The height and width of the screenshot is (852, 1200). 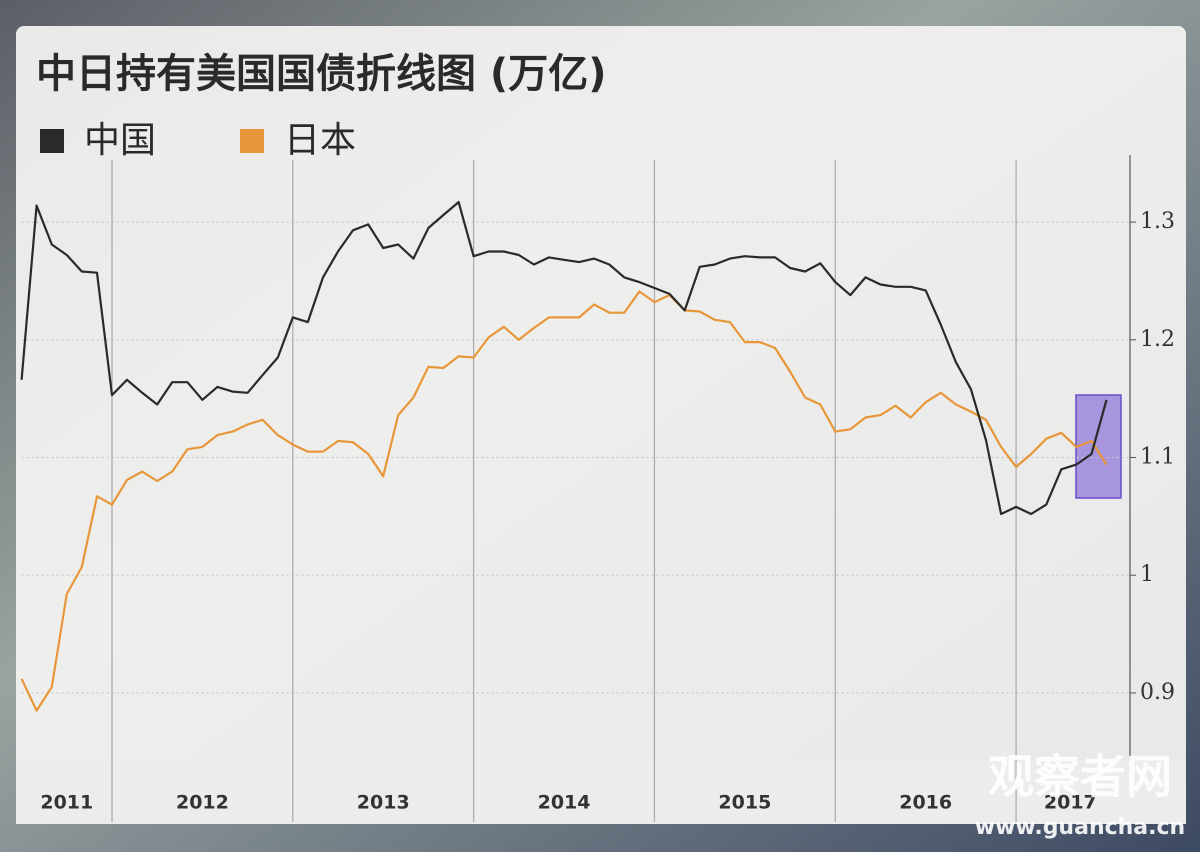 What do you see at coordinates (1080, 827) in the screenshot?
I see `watermark-url: www.guancha.cn` at bounding box center [1080, 827].